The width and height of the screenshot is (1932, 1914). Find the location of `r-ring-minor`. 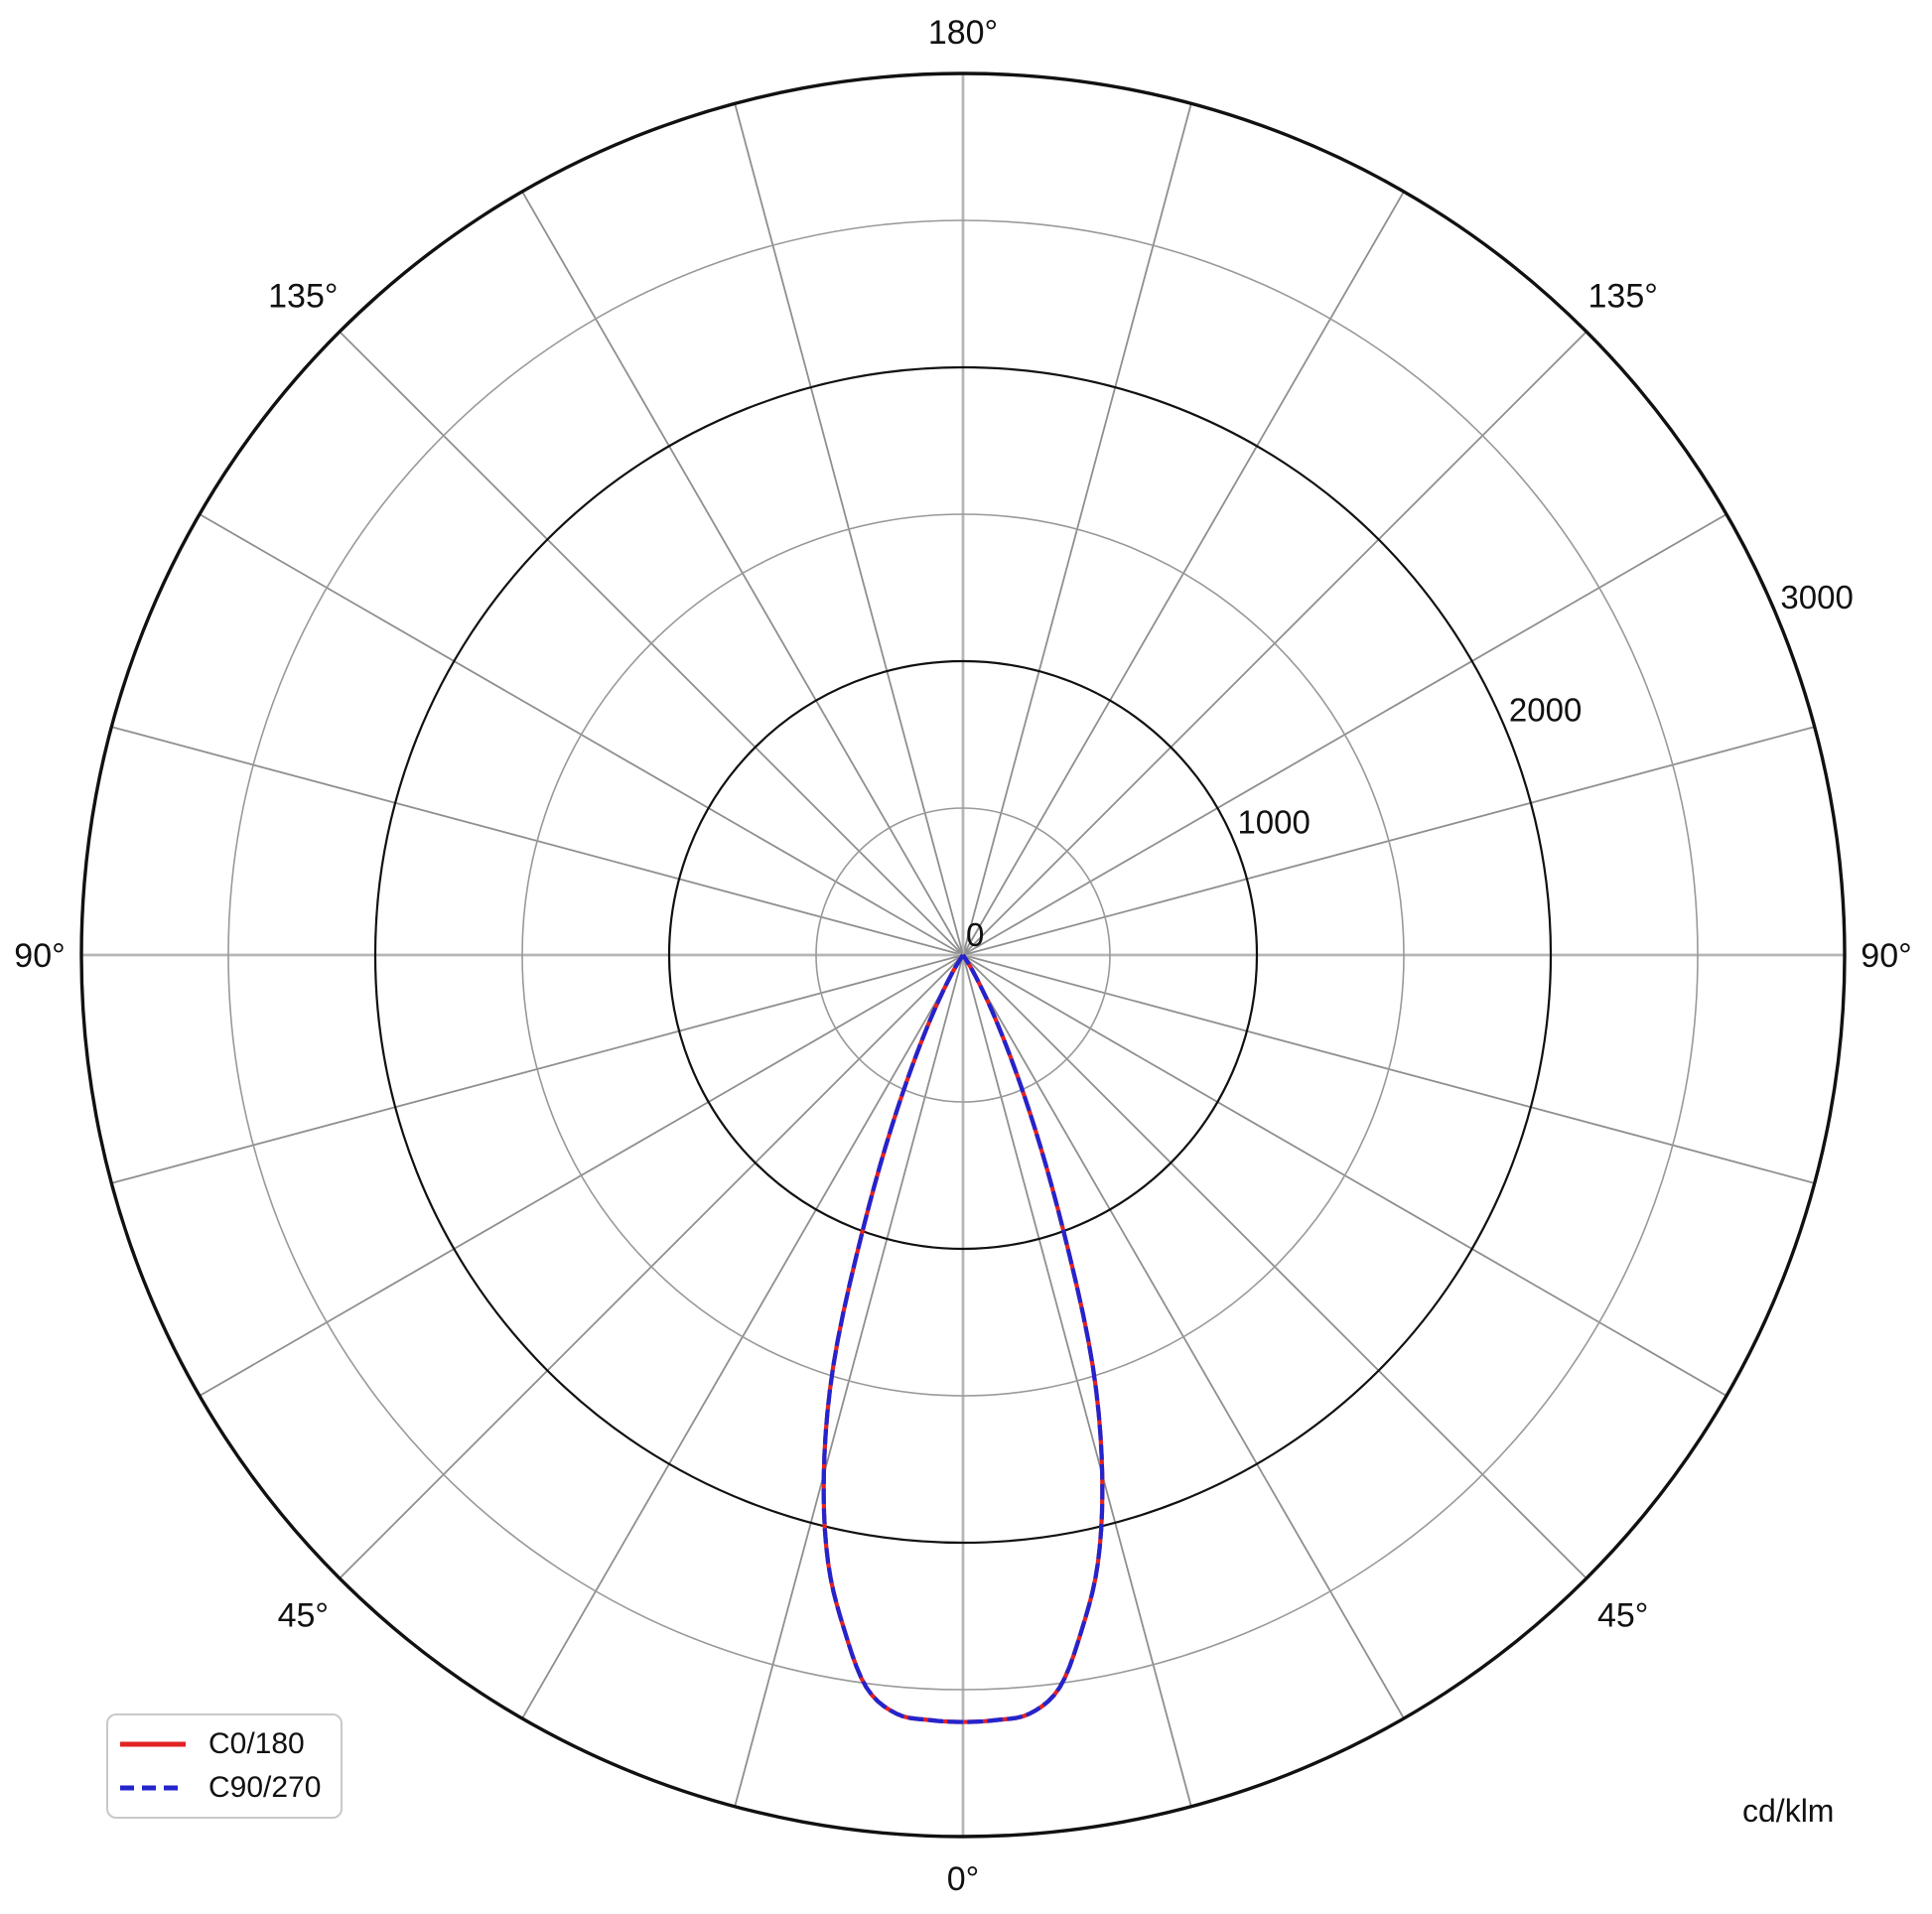

r-ring-minor is located at coordinates (963, 955).